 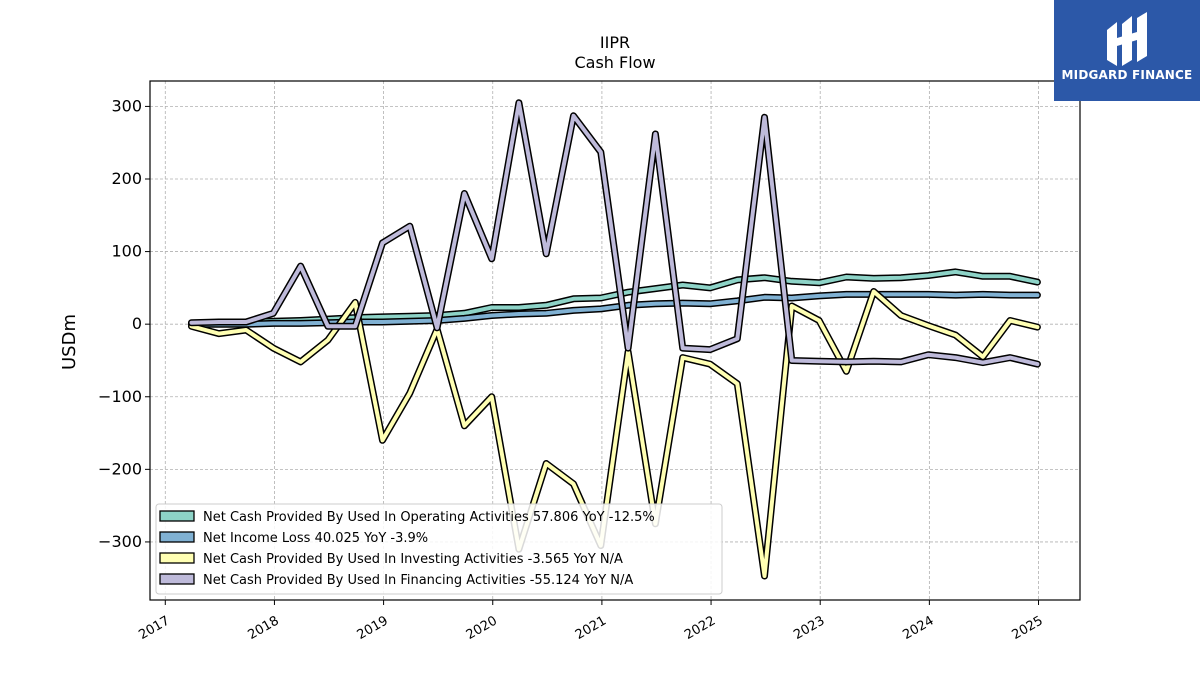 I want to click on x-axis-ticks: 2017 2018 2019 2020 2021 2022 2023 2024 2025, so click(x=591, y=621).